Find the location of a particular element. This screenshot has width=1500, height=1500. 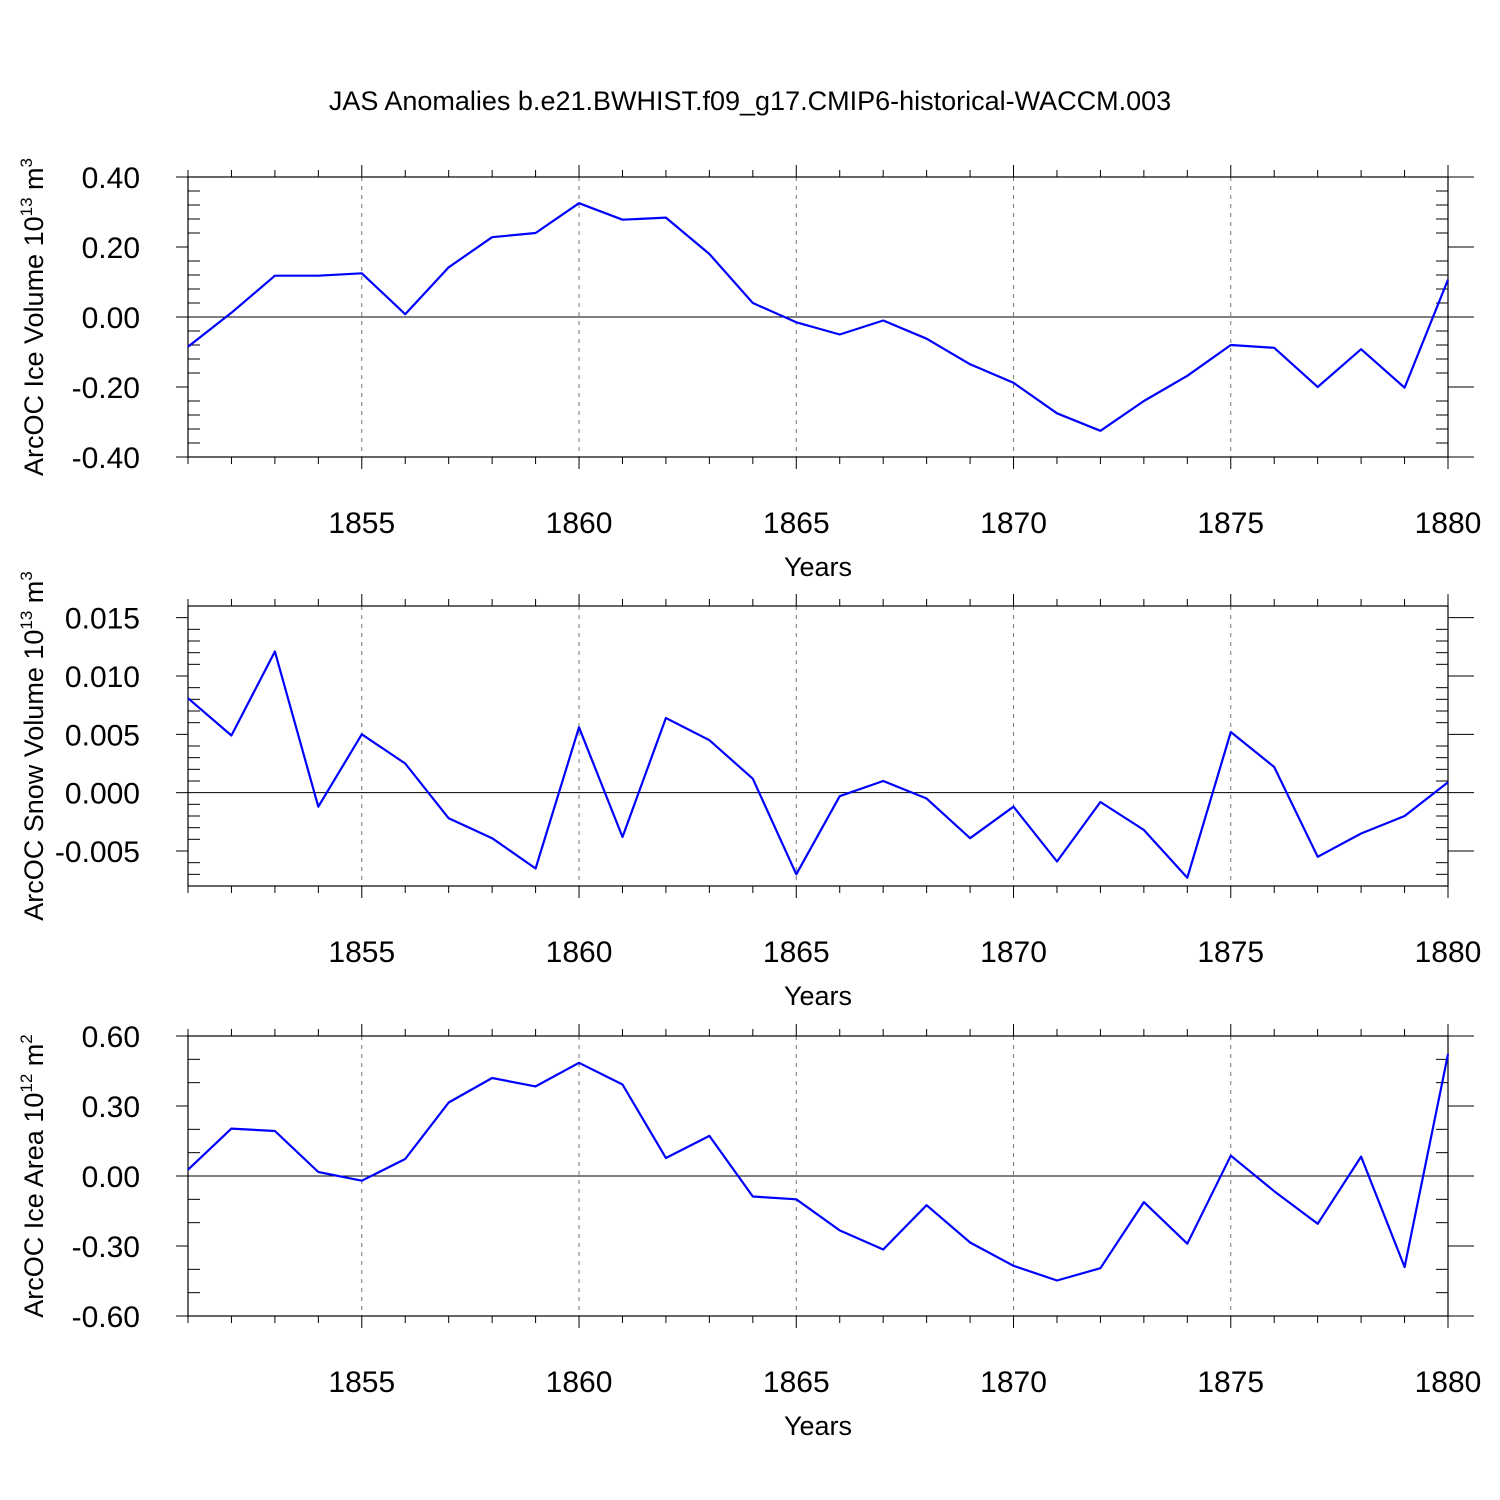

ice-volume-x-tick-label: 1880 is located at coordinates (1448, 523).